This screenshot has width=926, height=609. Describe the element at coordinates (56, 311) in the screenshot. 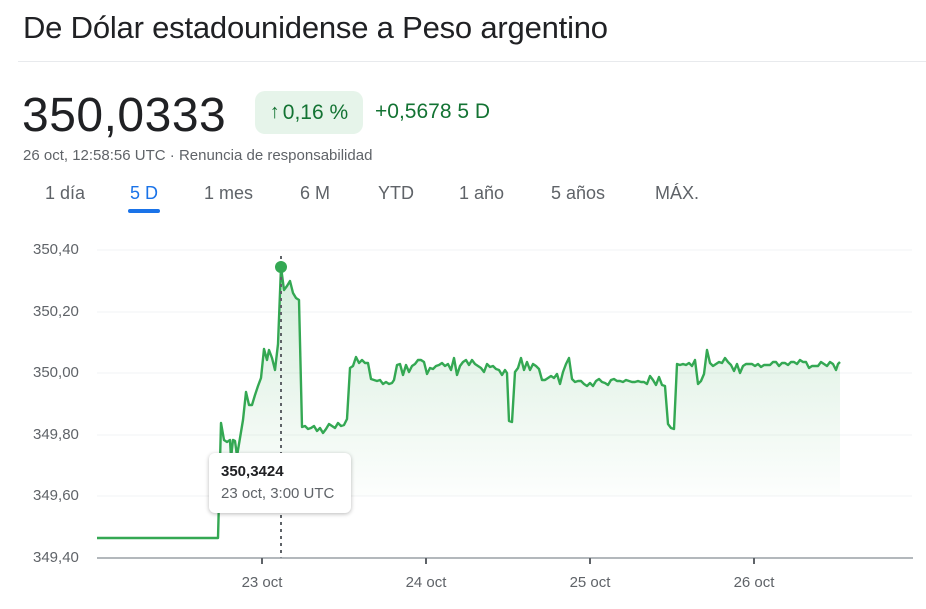

I see `y-tick-label: 350,20` at that location.